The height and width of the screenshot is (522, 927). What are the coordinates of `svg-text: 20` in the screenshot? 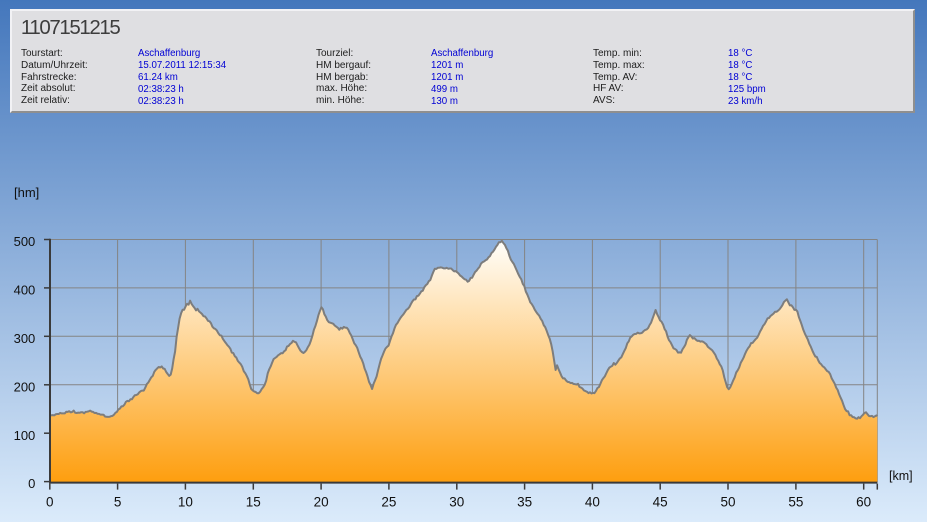 It's located at (321, 502).